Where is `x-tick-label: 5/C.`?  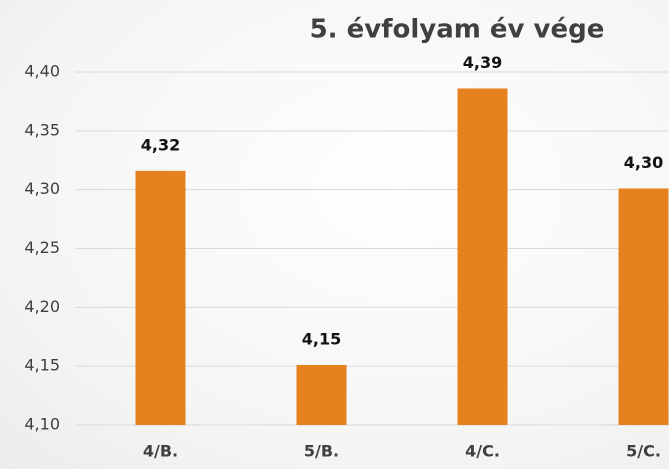
x-tick-label: 5/C. is located at coordinates (643, 451).